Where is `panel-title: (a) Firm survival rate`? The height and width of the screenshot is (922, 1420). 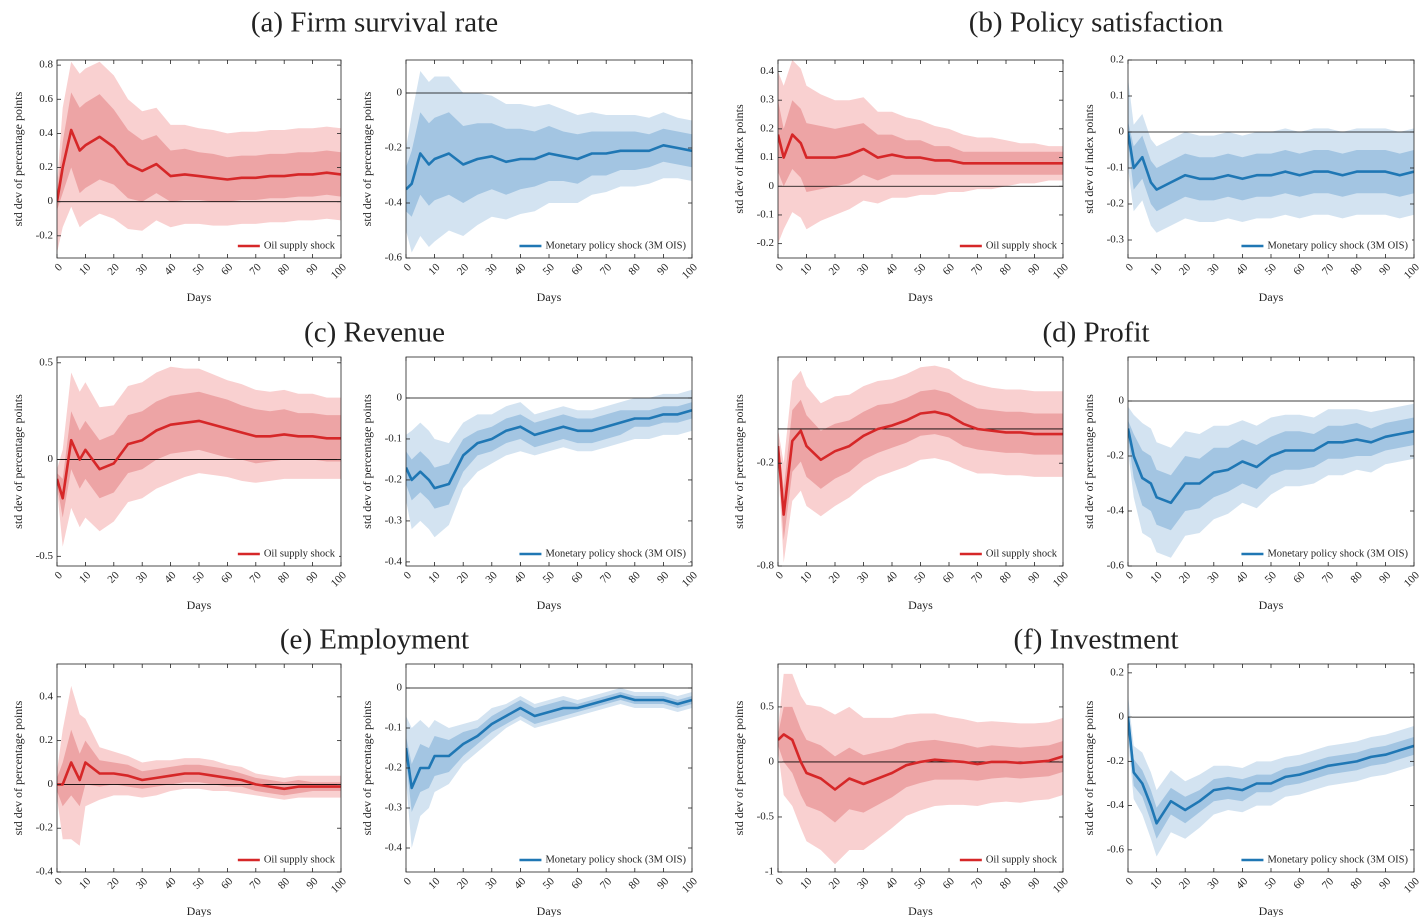
panel-title: (a) Firm survival rate is located at coordinates (374, 23).